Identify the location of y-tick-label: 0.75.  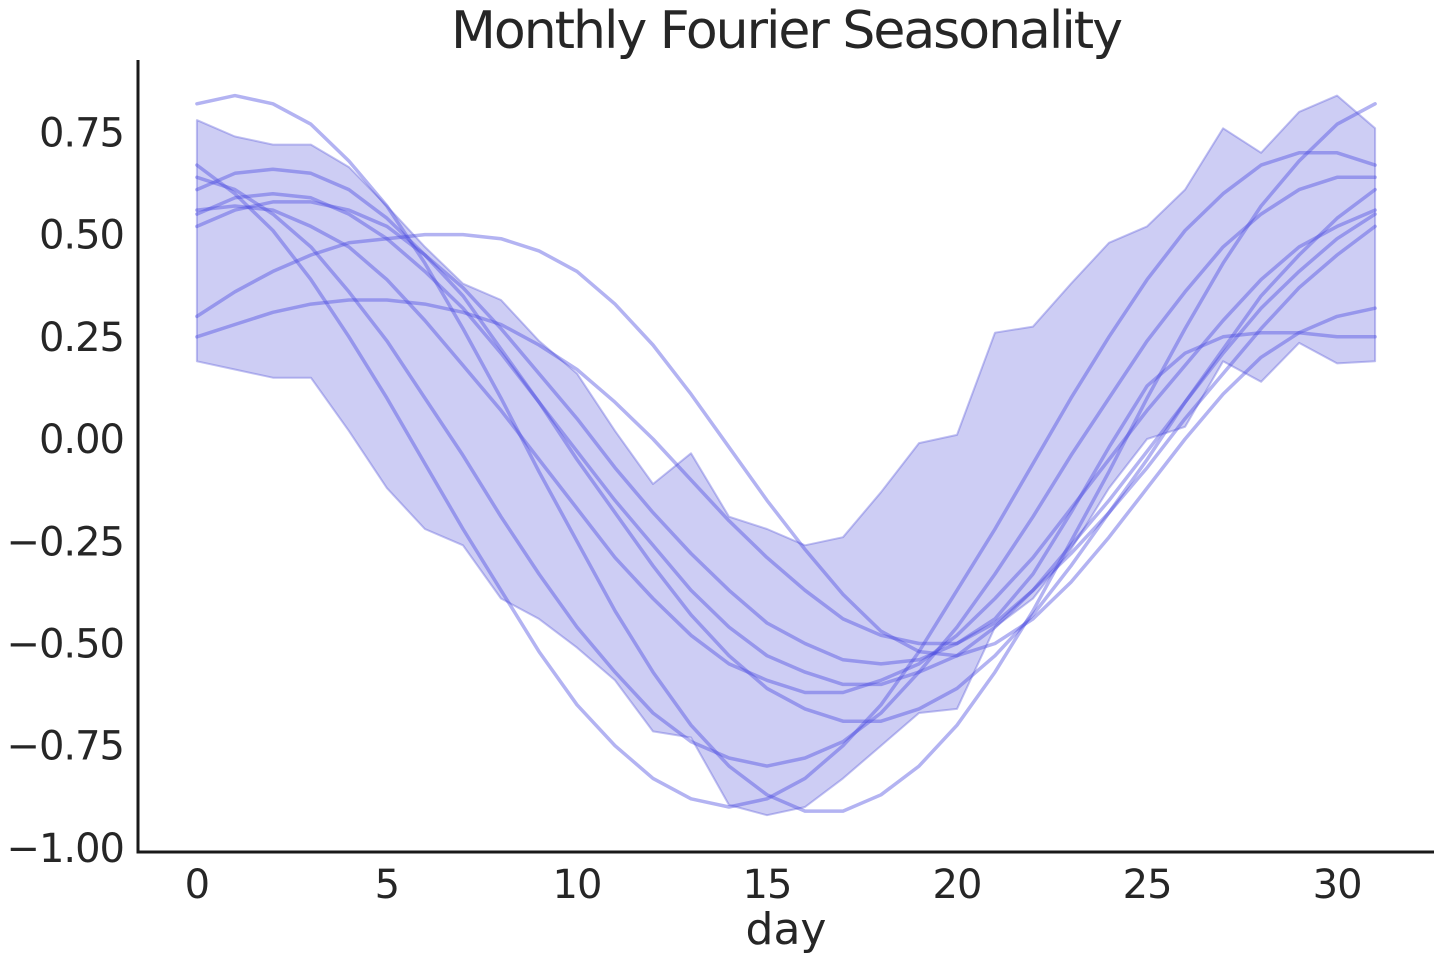
(81, 133).